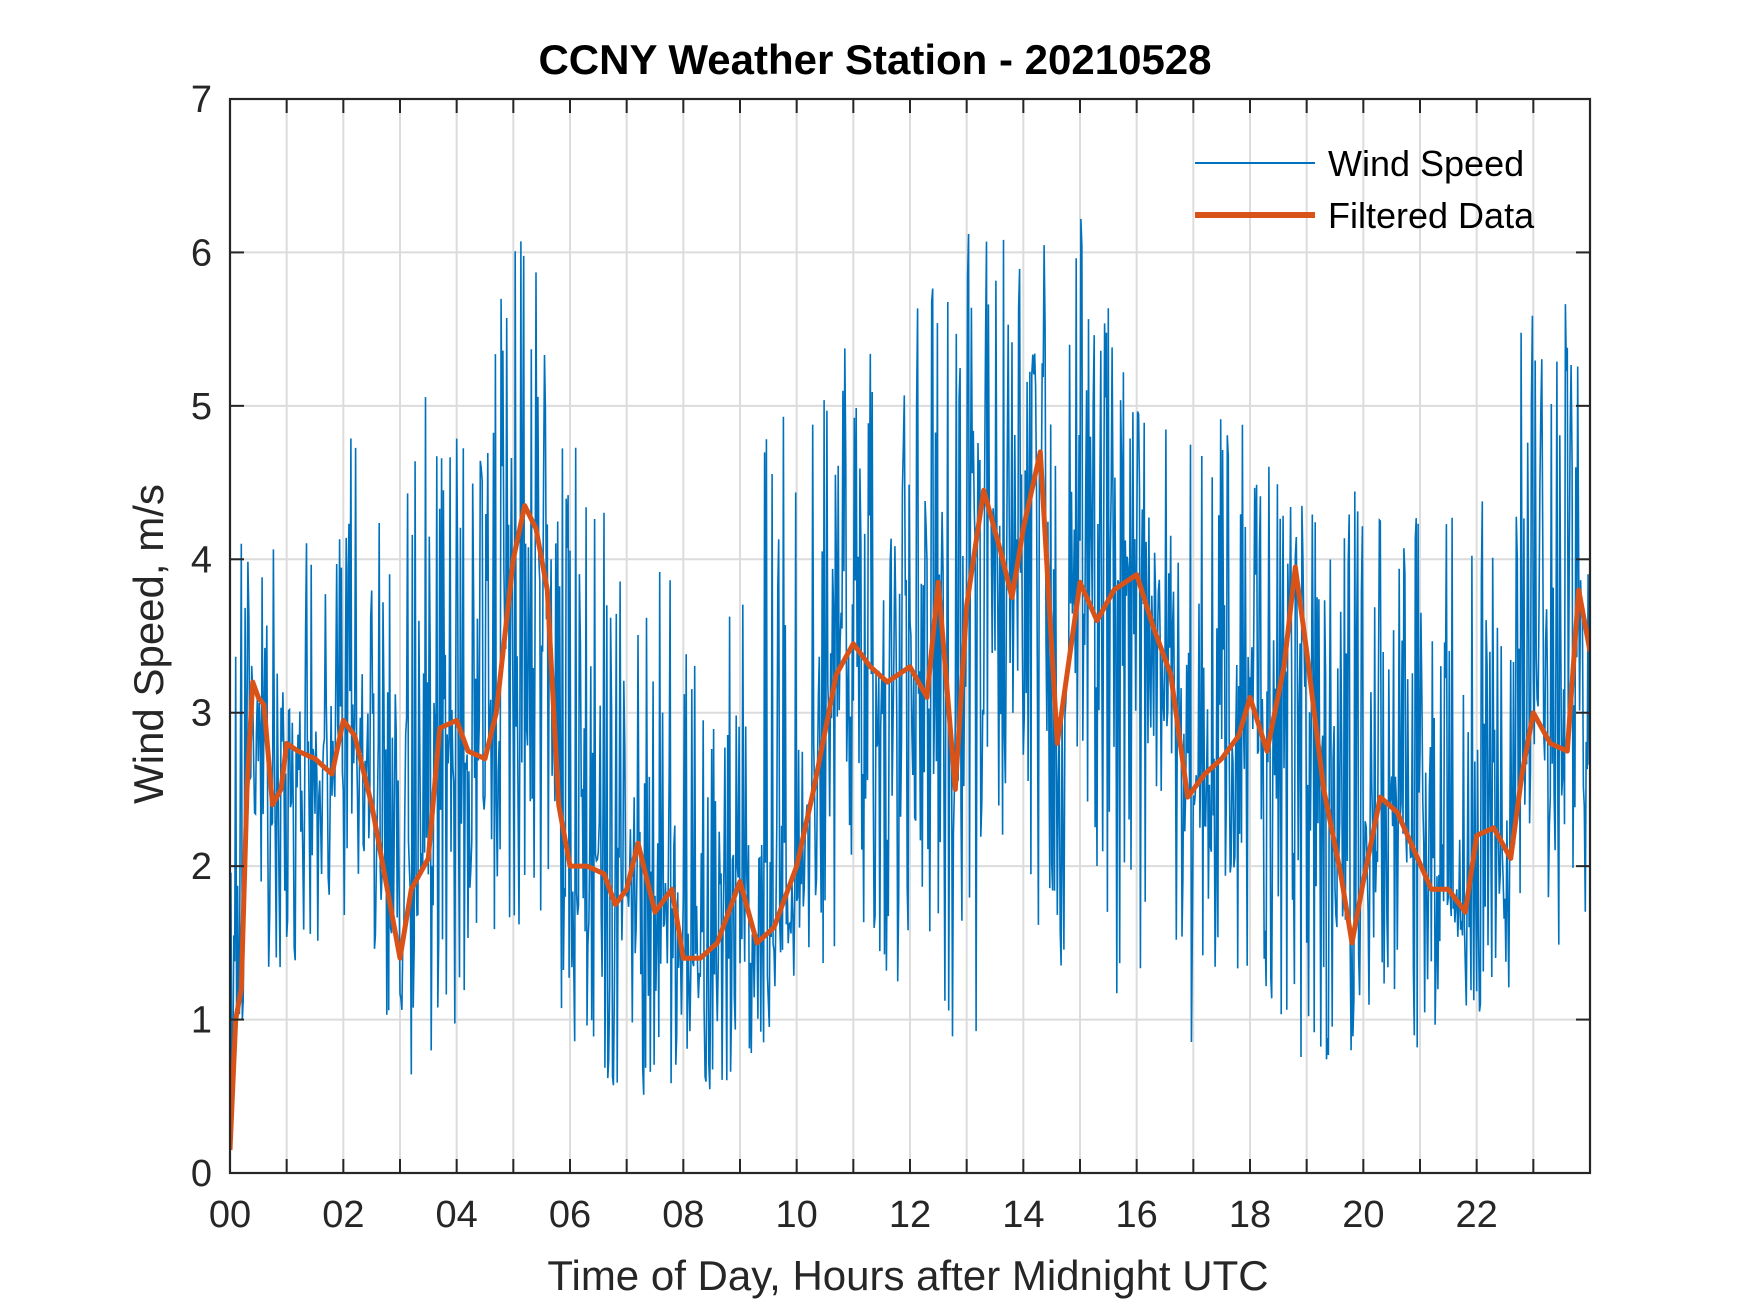  I want to click on y-axis-label: Wind Speed, m/s, so click(148, 644).